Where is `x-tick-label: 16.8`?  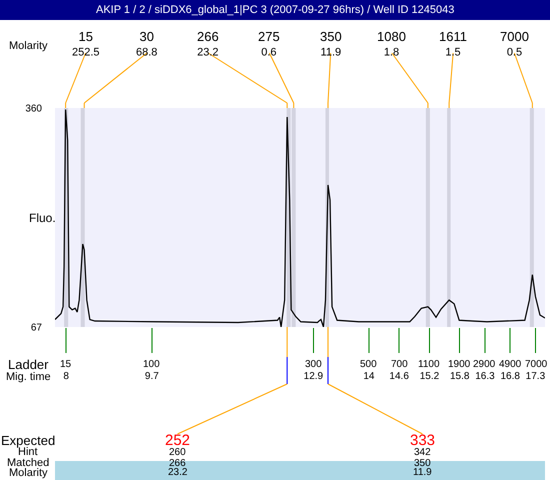
x-tick-label: 16.8 is located at coordinates (510, 376).